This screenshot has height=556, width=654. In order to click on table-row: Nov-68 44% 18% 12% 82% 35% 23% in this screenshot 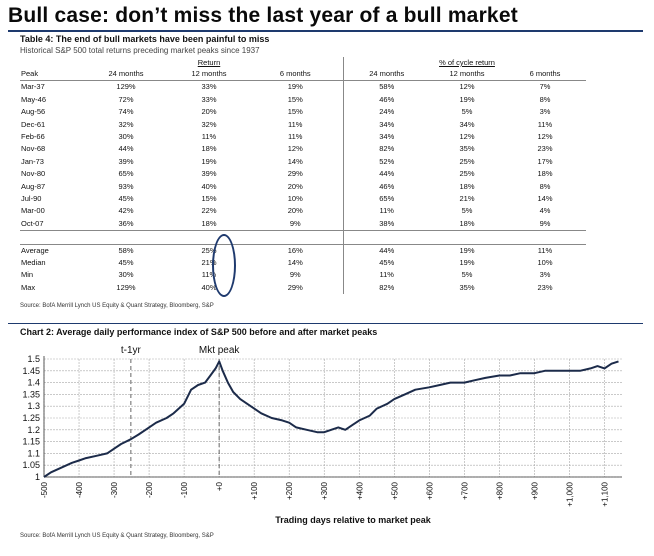, I will do `click(303, 149)`.